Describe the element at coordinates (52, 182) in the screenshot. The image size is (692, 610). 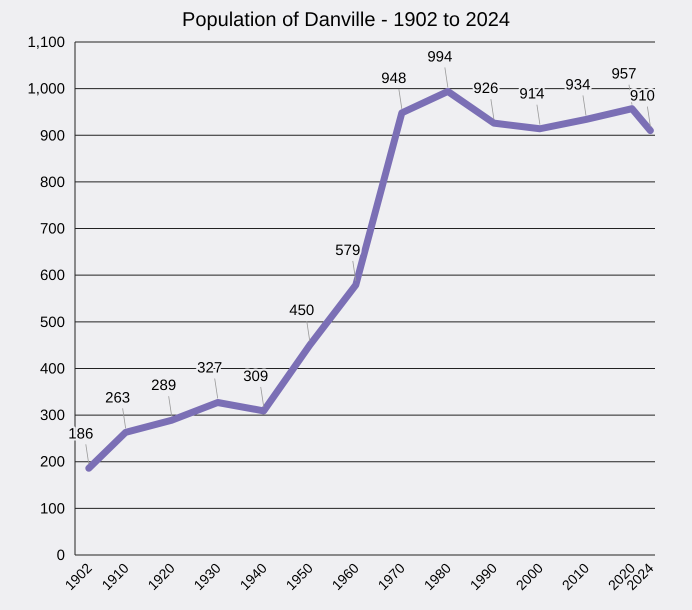
I see `y-tick-label: 800` at that location.